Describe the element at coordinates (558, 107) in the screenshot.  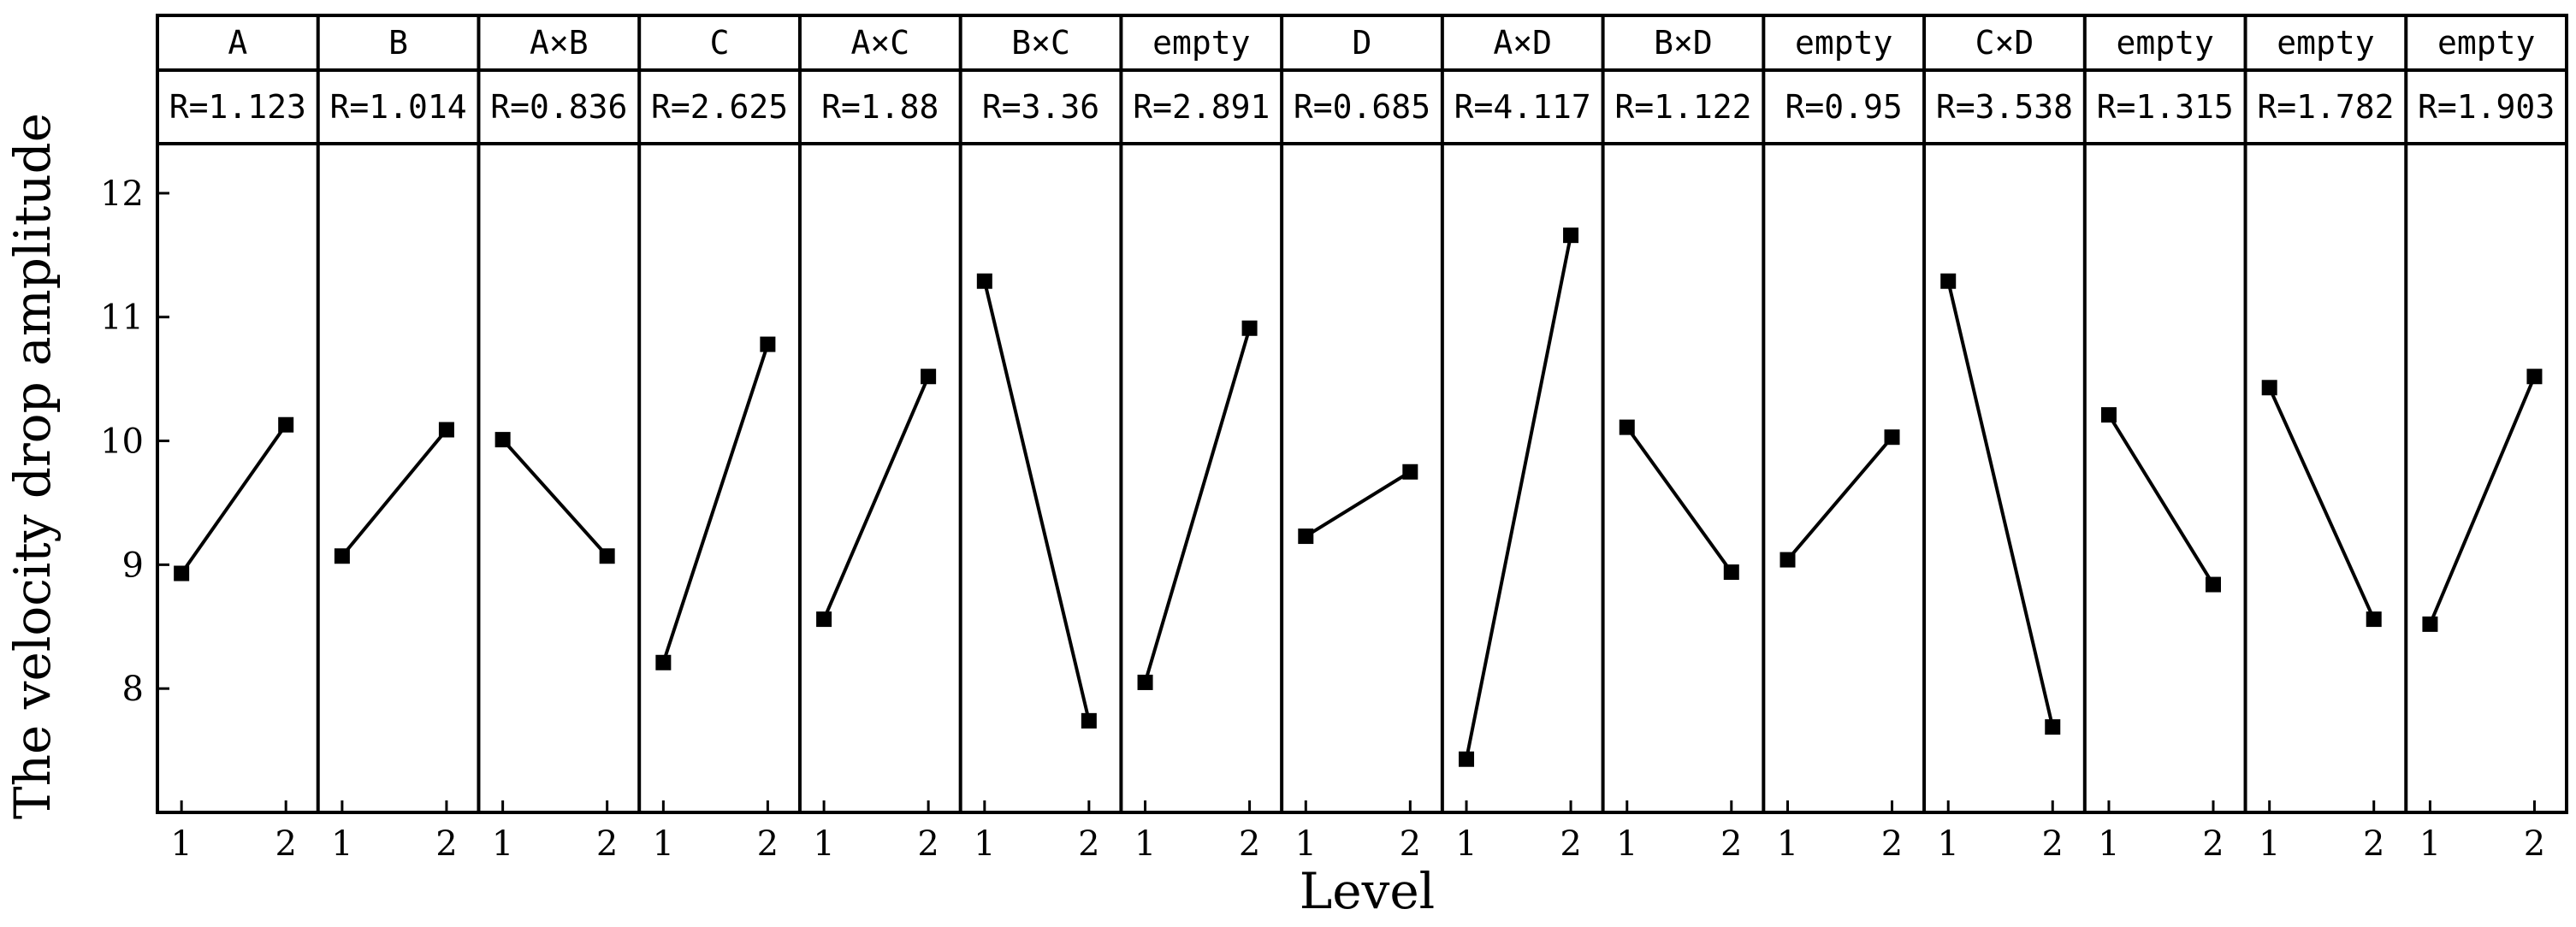
I see `range-label: R=0.836` at that location.